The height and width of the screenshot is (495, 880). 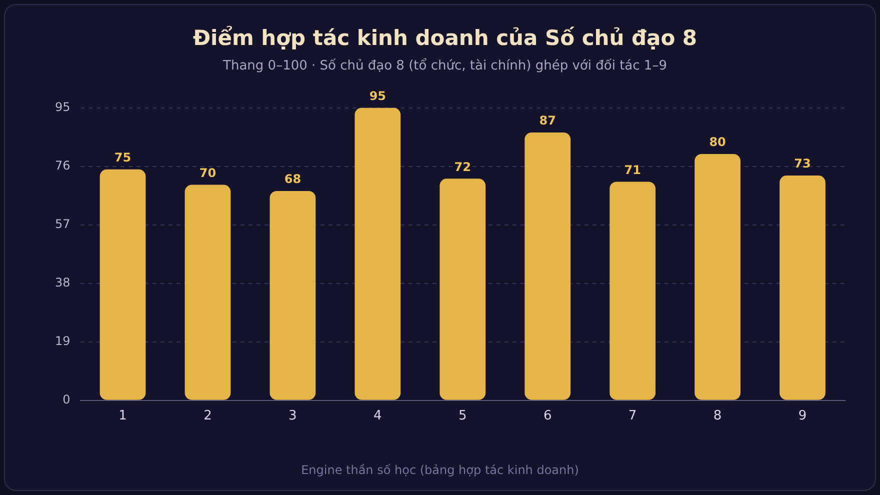 I want to click on data-label: 73, so click(x=802, y=163).